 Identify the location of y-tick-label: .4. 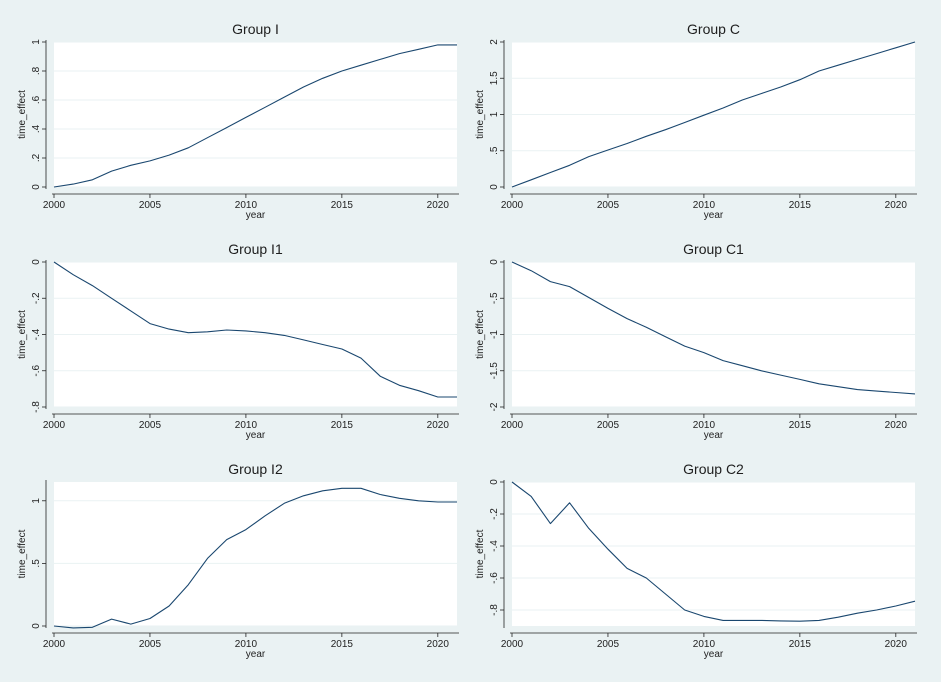
(36, 128).